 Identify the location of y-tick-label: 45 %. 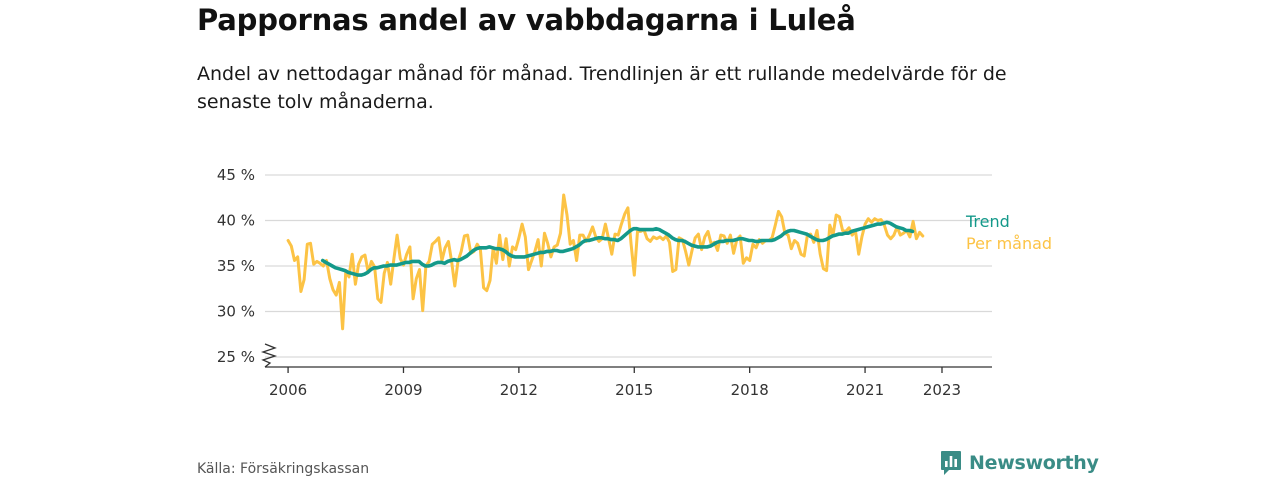
(236, 175).